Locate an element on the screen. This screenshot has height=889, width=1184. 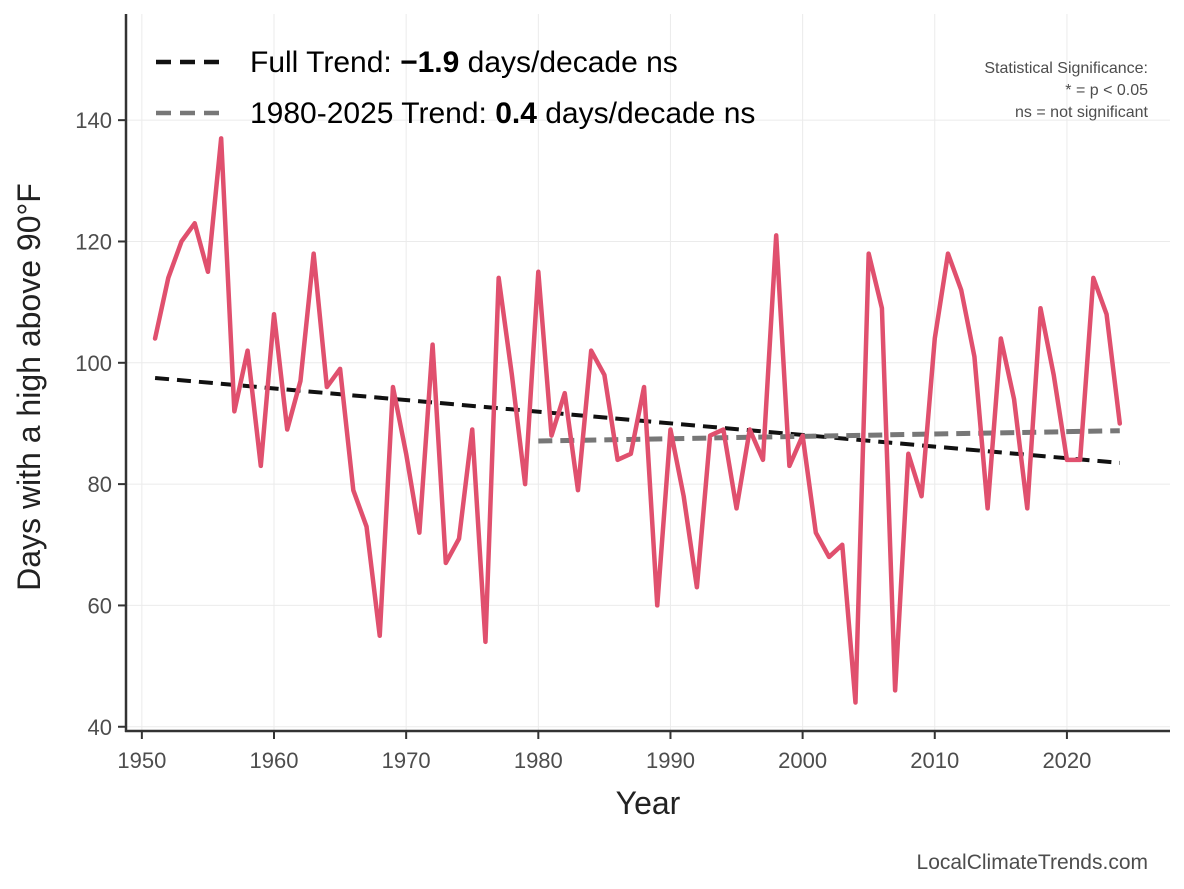
legend-full-trend-value: −1.9 is located at coordinates (429, 62).